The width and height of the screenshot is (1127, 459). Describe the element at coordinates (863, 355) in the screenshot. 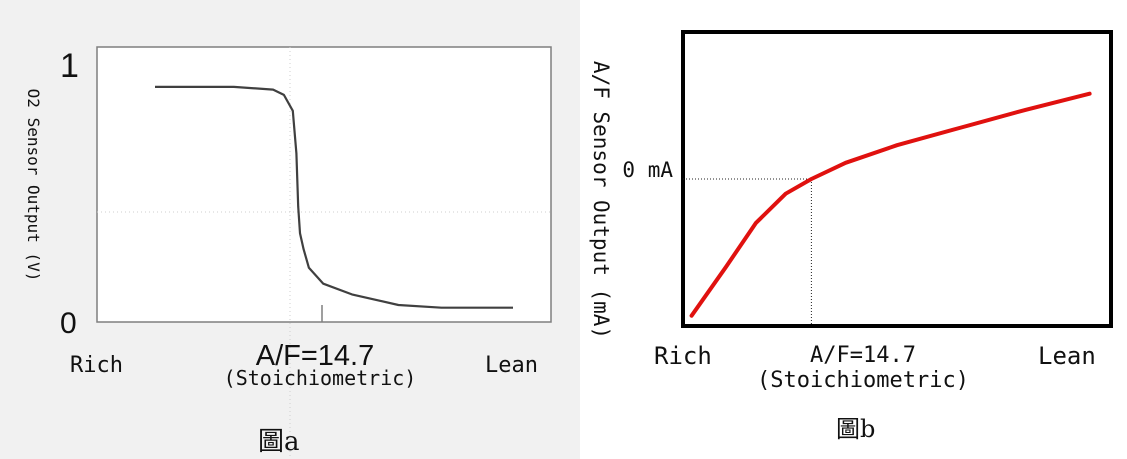

I see `chart-b-xlabel-af: A/F=14.7` at that location.